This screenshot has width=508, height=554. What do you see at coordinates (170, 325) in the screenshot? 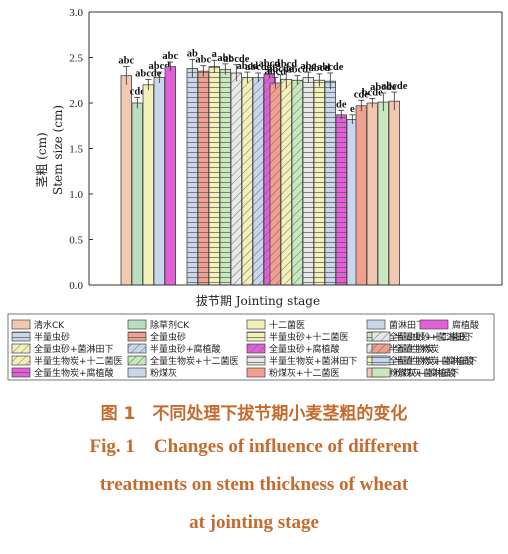
I see `legend-label: 除草剂CK` at bounding box center [170, 325].